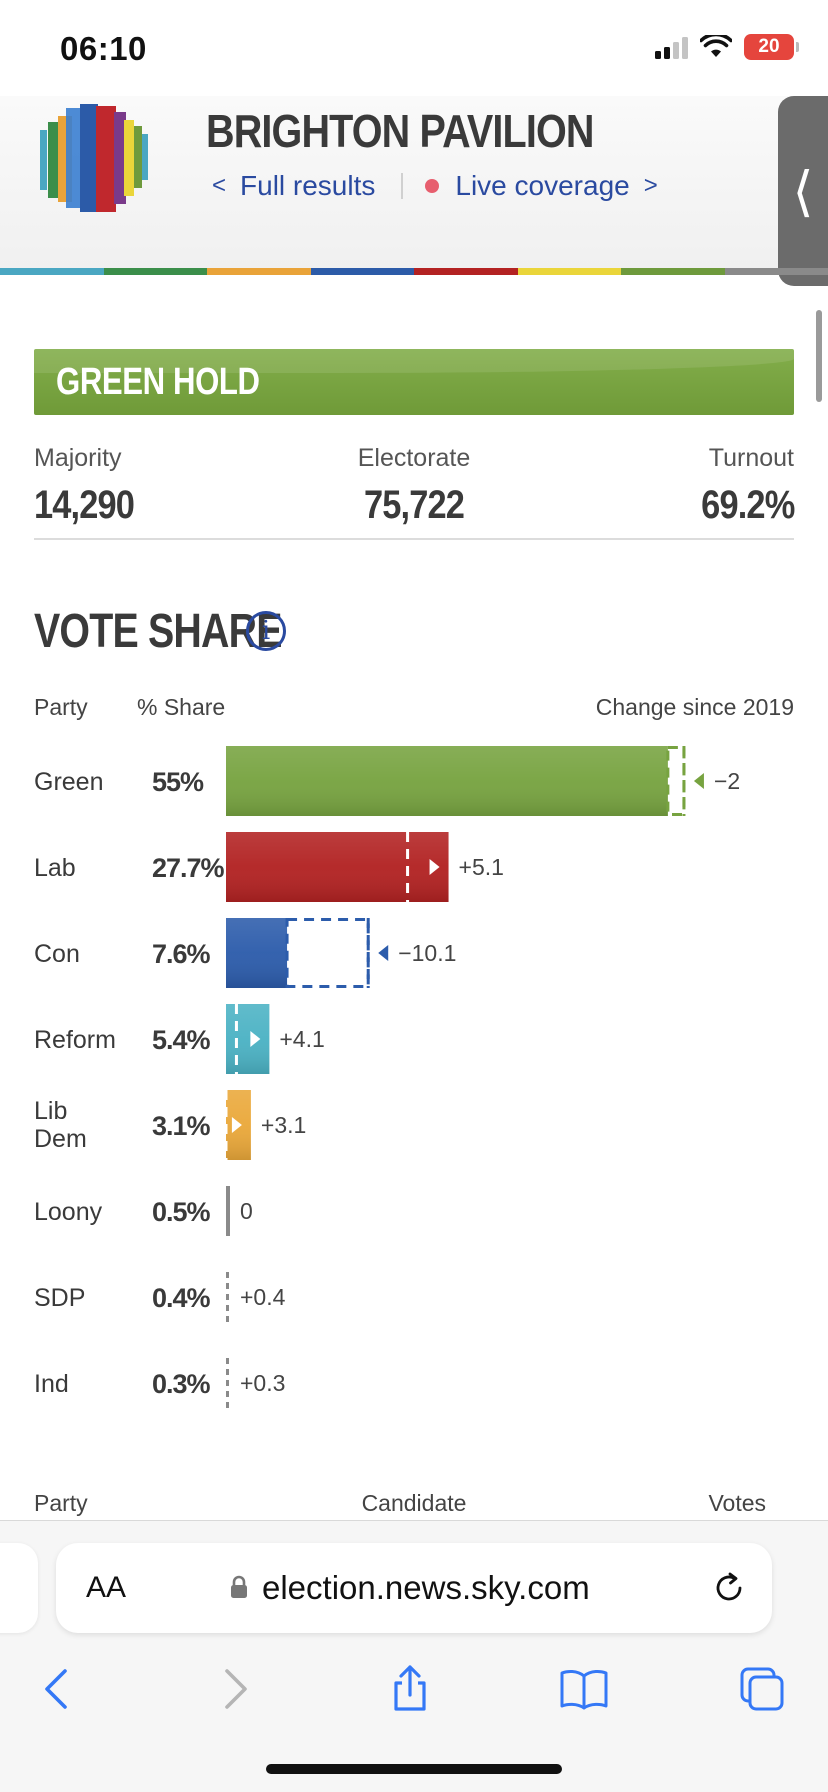 The image size is (828, 1792). I want to click on aa-label: AA, so click(106, 1587).